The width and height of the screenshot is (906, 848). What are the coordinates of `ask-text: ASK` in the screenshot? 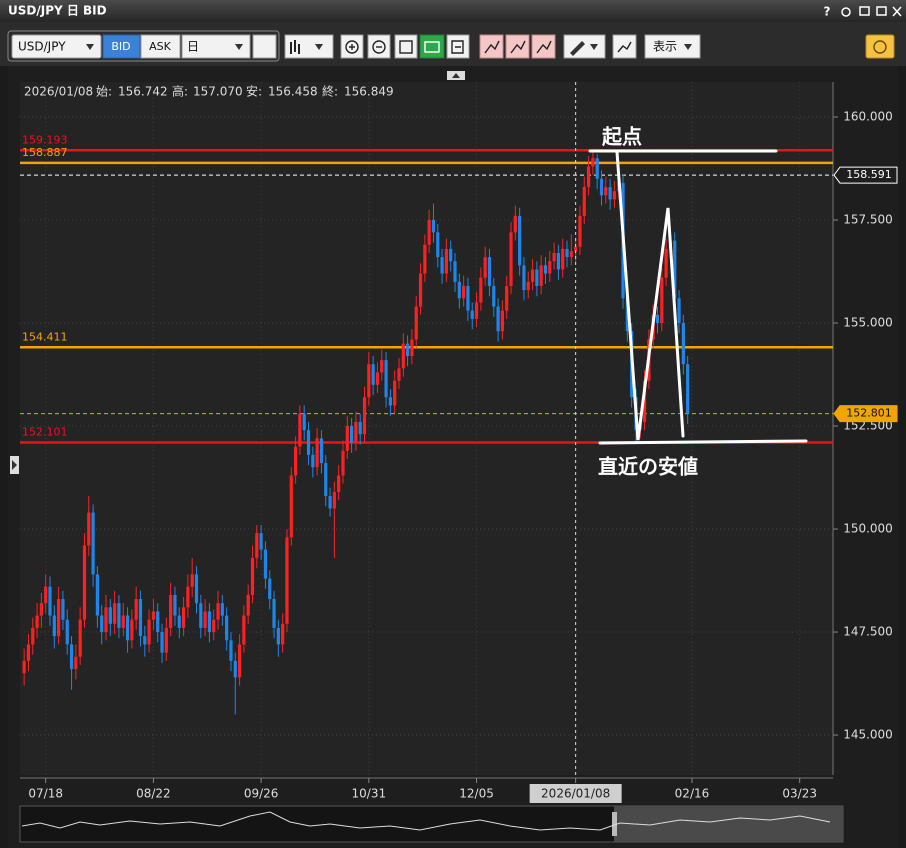 It's located at (160, 46).